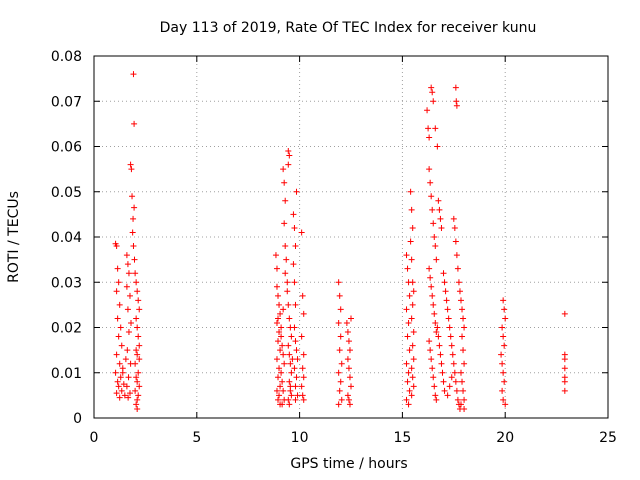 The height and width of the screenshot is (480, 640). Describe the element at coordinates (402, 438) in the screenshot. I see `x-tick-label: 15` at that location.